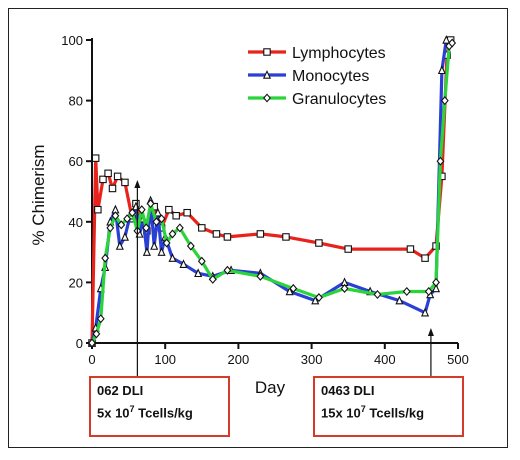 This screenshot has width=520, height=460. I want to click on legend-label-monocytes: Monocytes, so click(330, 76).